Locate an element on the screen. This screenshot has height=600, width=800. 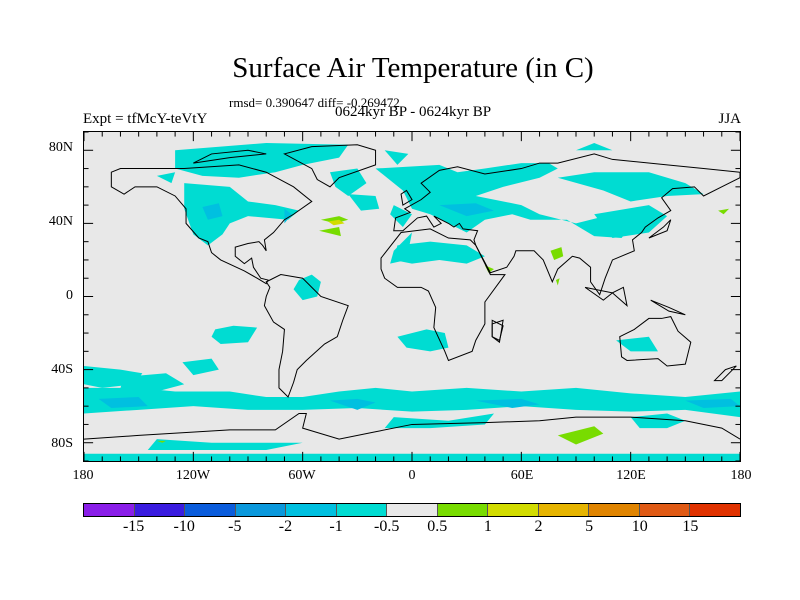
lon-label-120w: 120W is located at coordinates (193, 475).